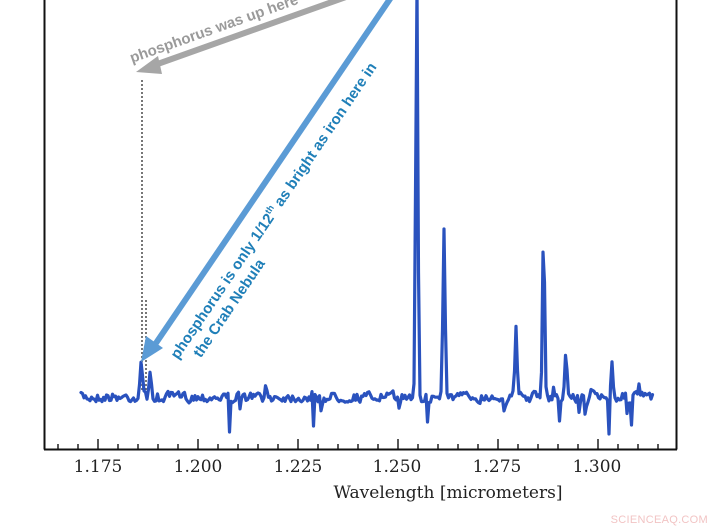 The image size is (720, 530). What do you see at coordinates (152, 349) in the screenshot?
I see `blue-arrowhead-icon` at bounding box center [152, 349].